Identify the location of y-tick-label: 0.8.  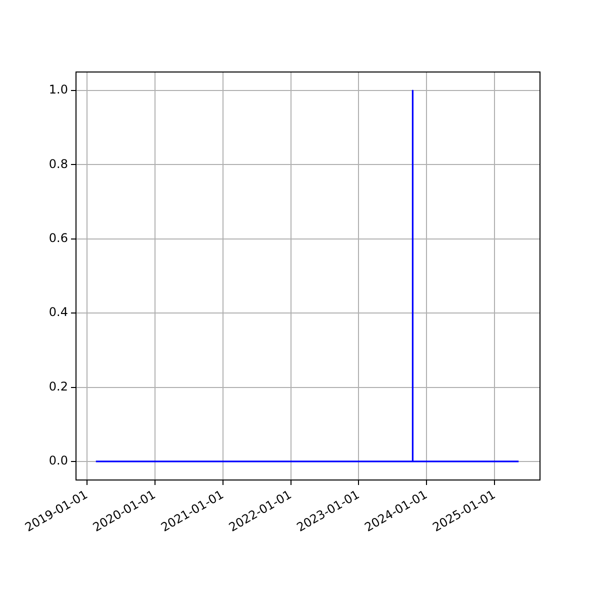
(58, 163).